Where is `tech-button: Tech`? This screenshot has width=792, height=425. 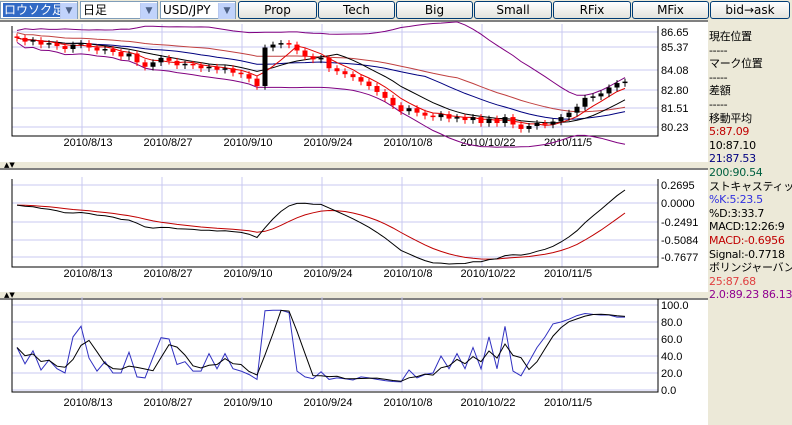
tech-button: Tech is located at coordinates (356, 10).